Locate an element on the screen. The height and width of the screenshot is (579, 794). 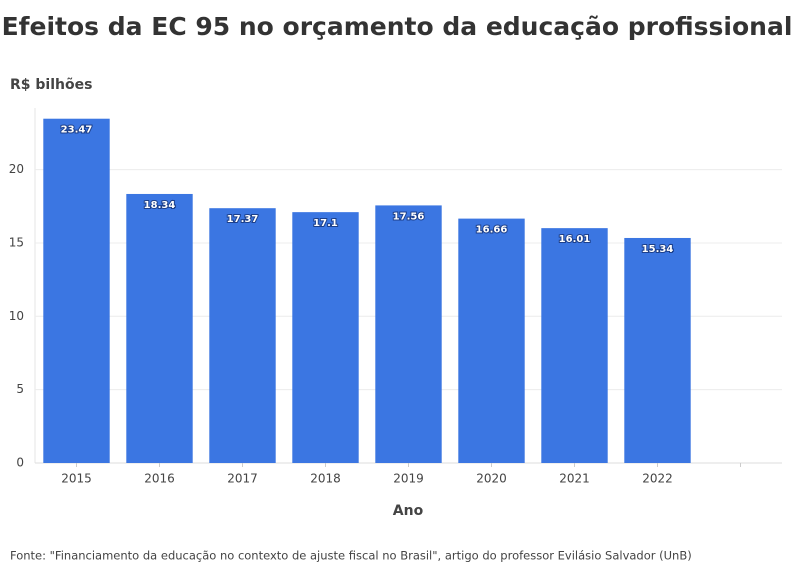
y-tick-label: 5 is located at coordinates (20, 389).